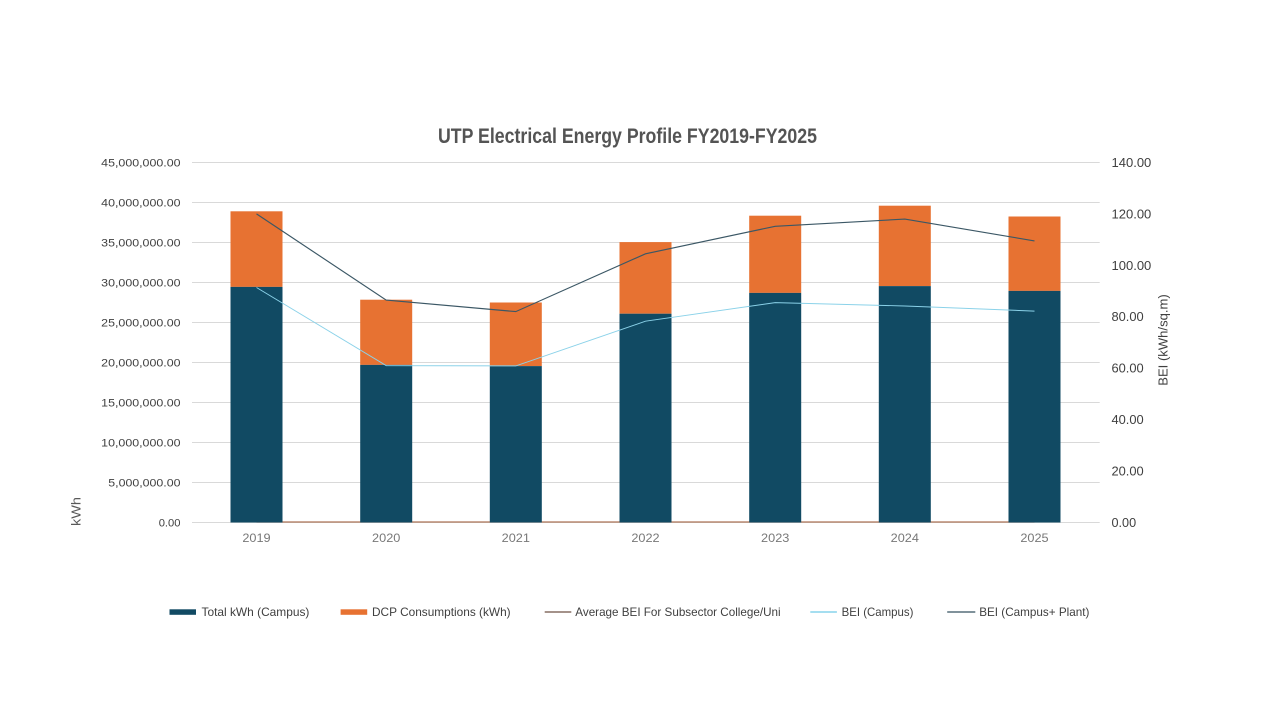 The width and height of the screenshot is (1280, 720). Describe the element at coordinates (1128, 317) in the screenshot. I see `svg-text: 80.00` at that location.